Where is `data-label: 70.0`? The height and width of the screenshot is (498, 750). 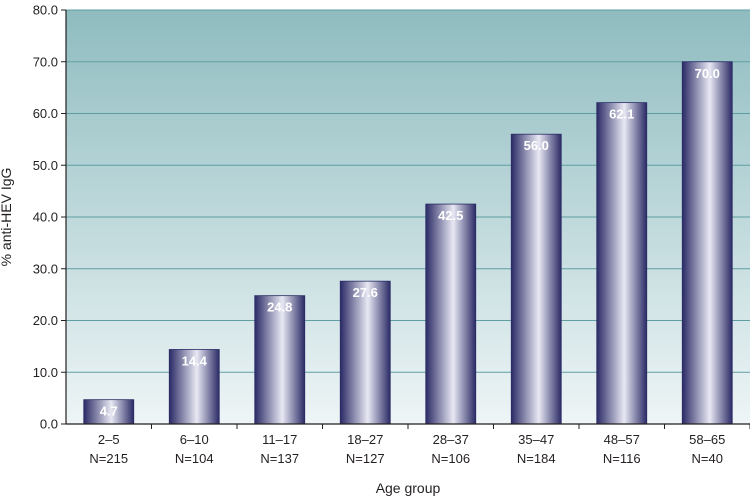
data-label: 70.0 is located at coordinates (707, 73).